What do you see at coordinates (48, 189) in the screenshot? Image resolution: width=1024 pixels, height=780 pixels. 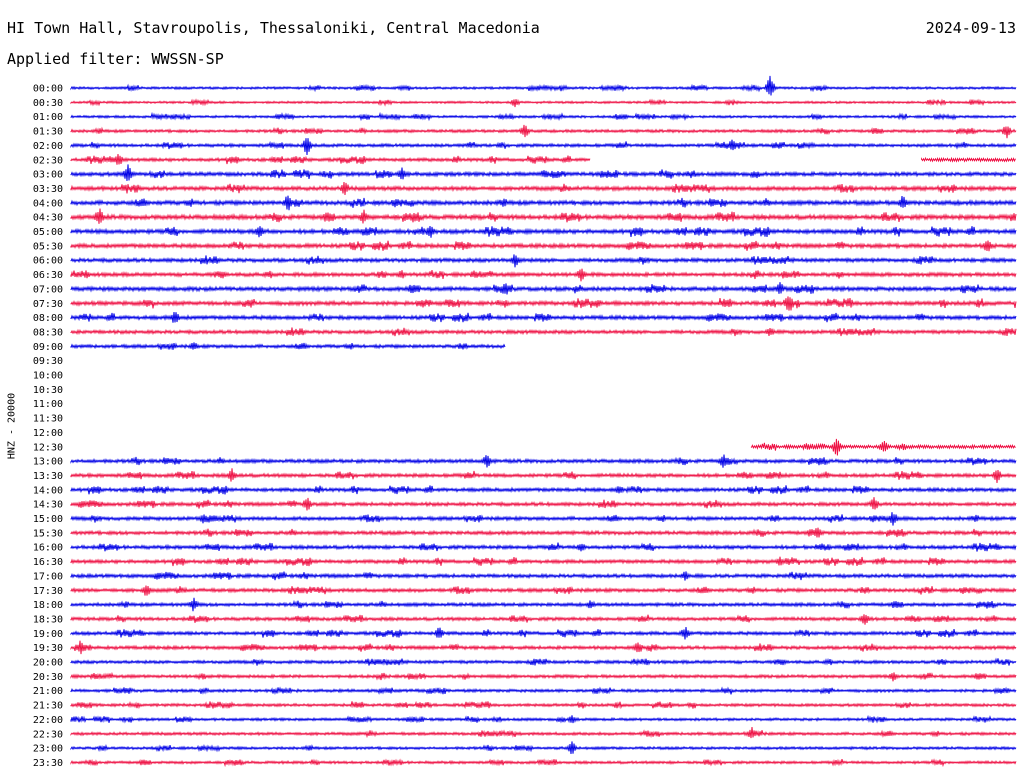 I see `time-label: 03:30` at bounding box center [48, 189].